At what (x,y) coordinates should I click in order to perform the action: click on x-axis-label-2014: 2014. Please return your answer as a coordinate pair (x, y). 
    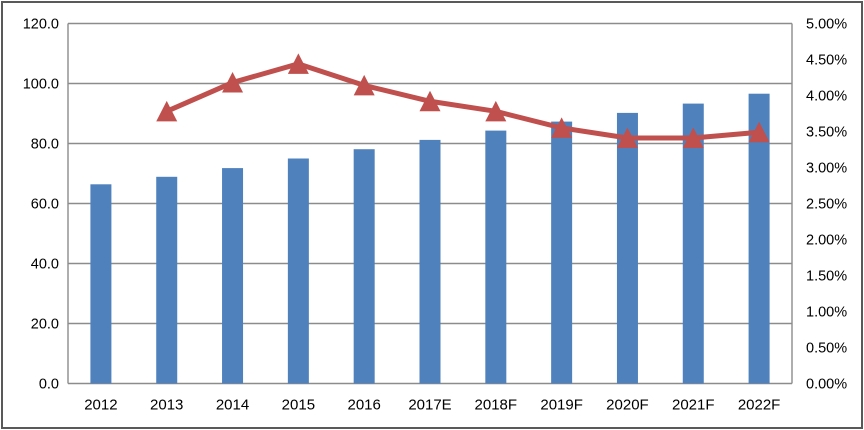
    Looking at the image, I should click on (232, 405).